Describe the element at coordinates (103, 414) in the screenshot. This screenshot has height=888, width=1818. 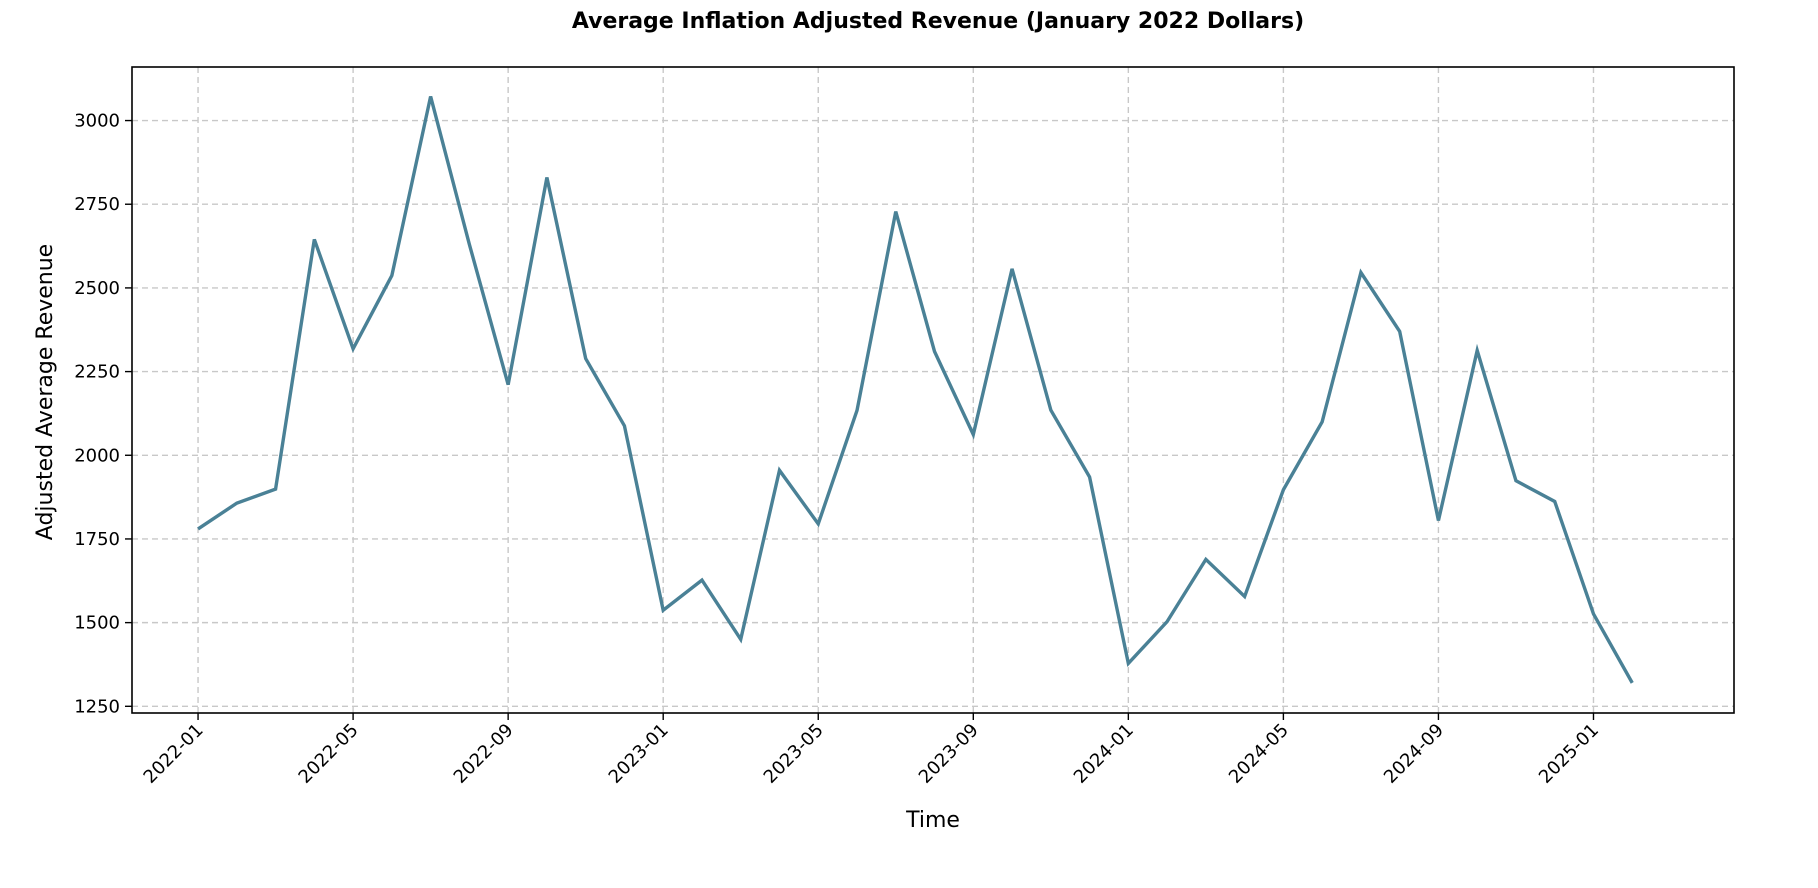
I see `y-axis: 1250 1500 1750 2000 2250 2500 2750 3000` at that location.